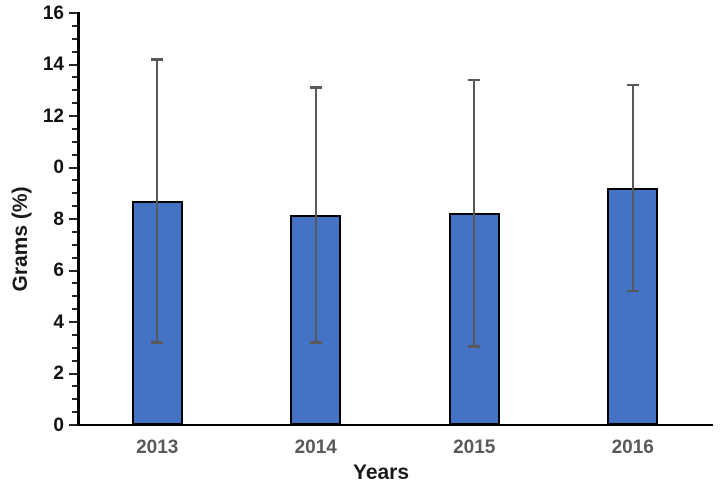 The width and height of the screenshot is (720, 487). Describe the element at coordinates (474, 80) in the screenshot. I see `error-cap-top-2015` at that location.